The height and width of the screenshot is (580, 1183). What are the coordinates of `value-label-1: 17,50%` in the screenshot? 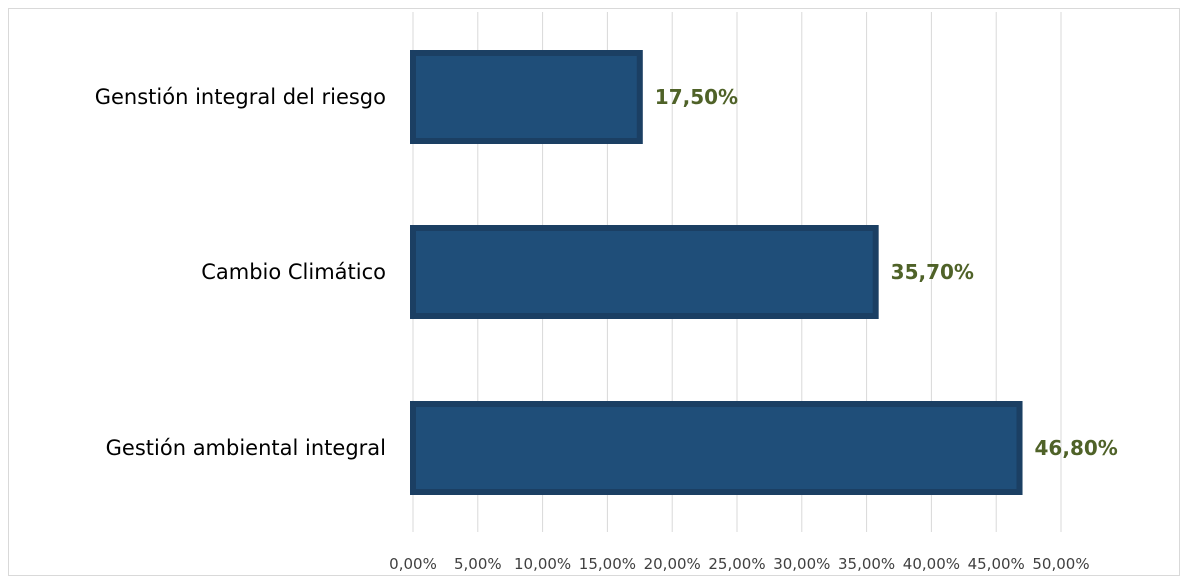 It's located at (696, 97).